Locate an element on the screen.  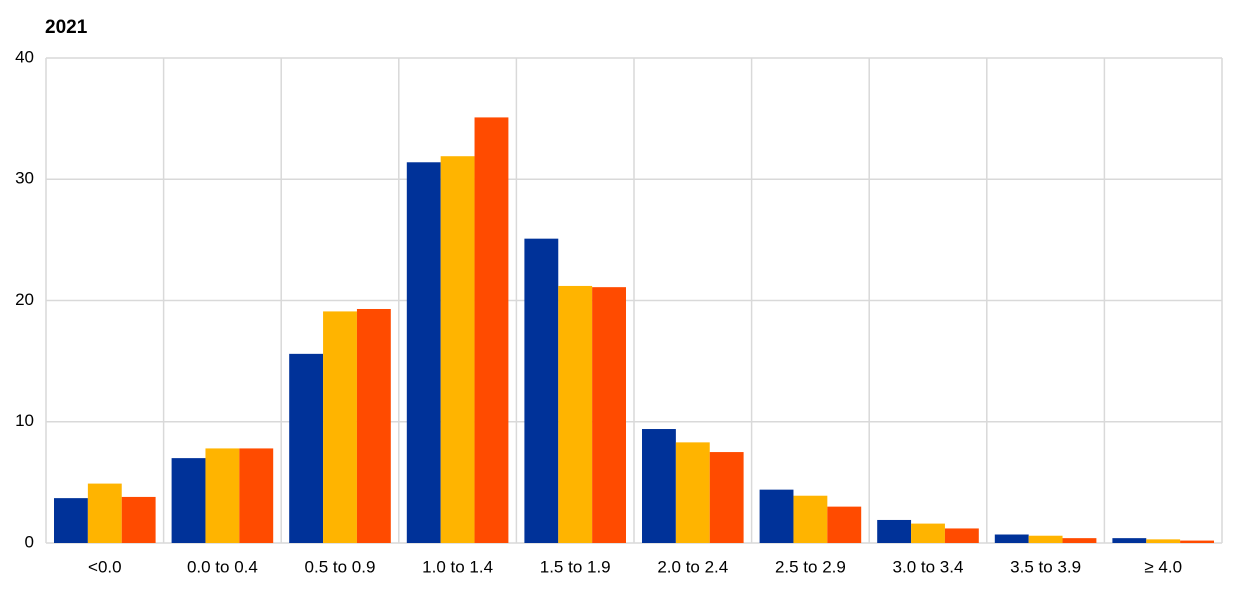
y-tick-label: 20 is located at coordinates (24, 299).